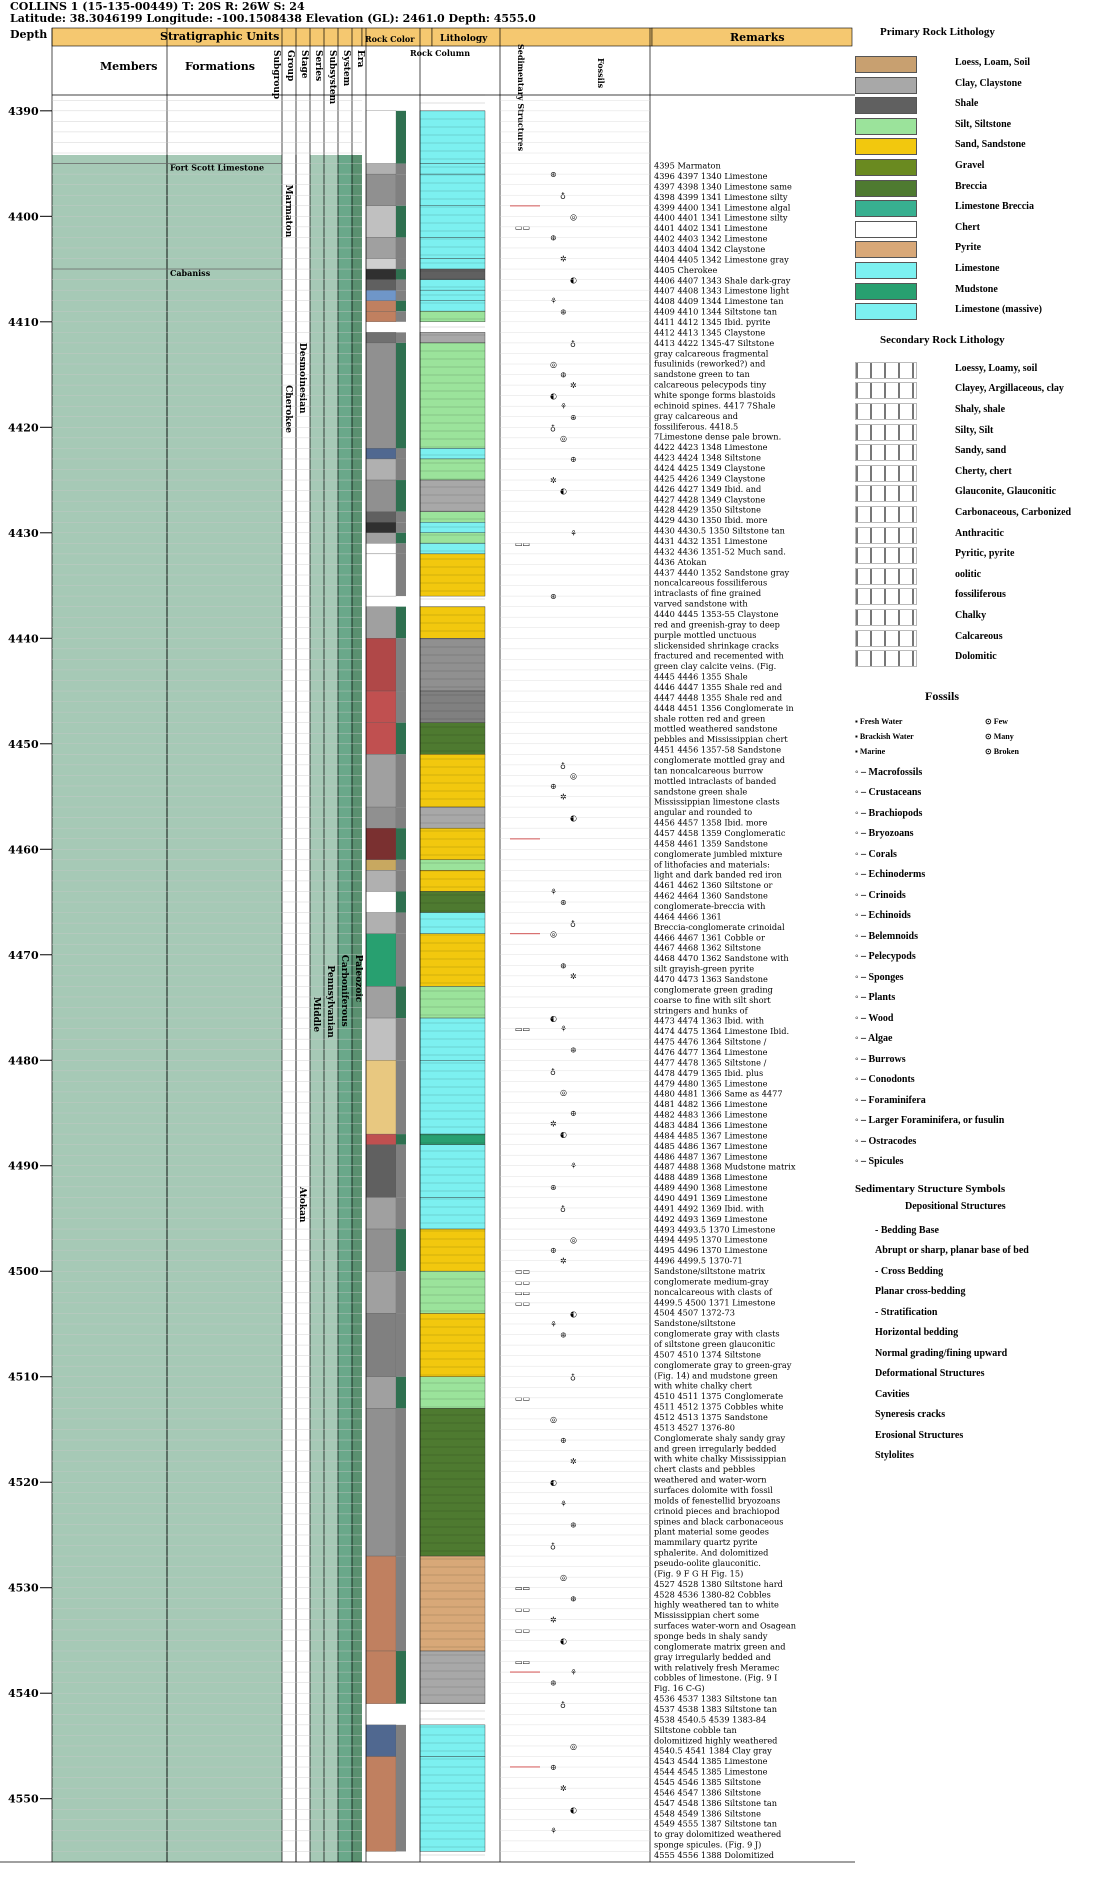  I want to click on remark-line: 4445 4446 1355 Shale, so click(701, 677).